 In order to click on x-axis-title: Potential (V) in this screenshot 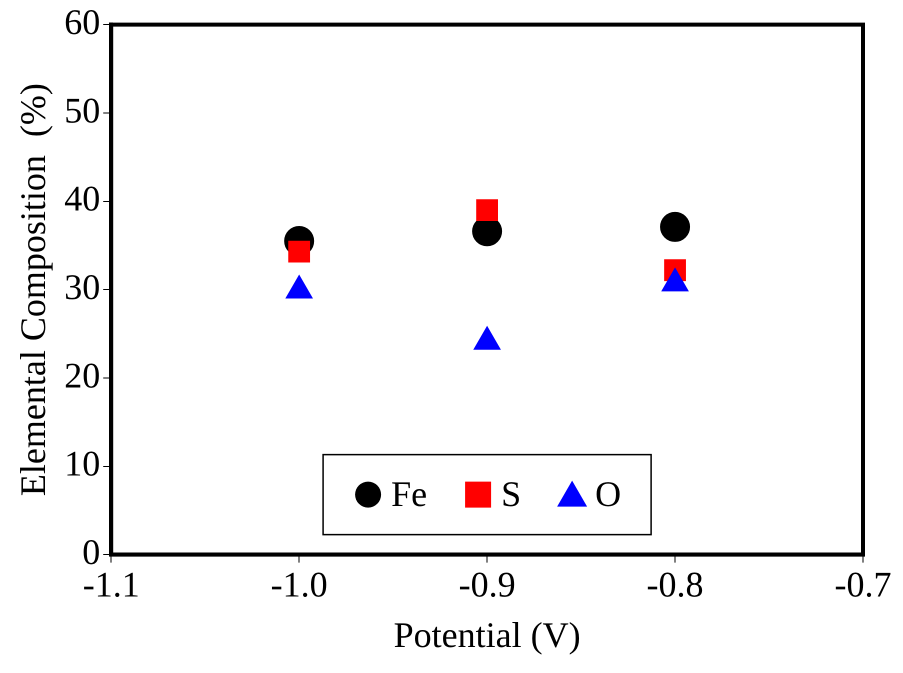, I will do `click(487, 634)`.